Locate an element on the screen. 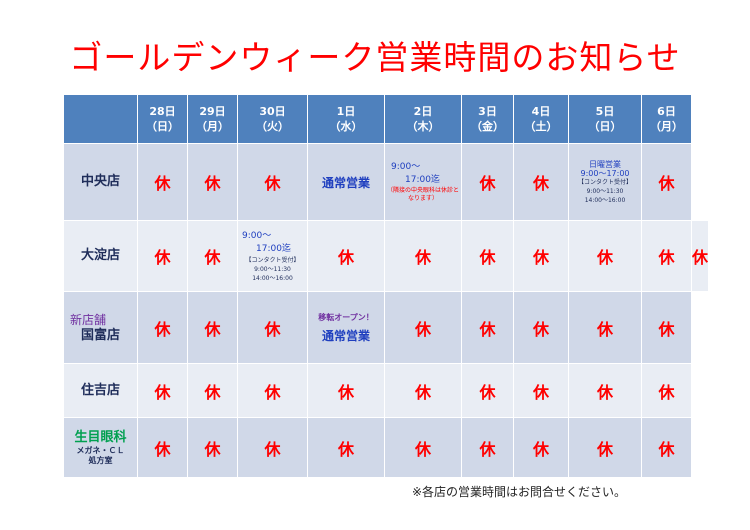 Image resolution: width=750 pixels, height=530 pixels. cell-normal: 移転オープン！ 通常営業 is located at coordinates (346, 327).